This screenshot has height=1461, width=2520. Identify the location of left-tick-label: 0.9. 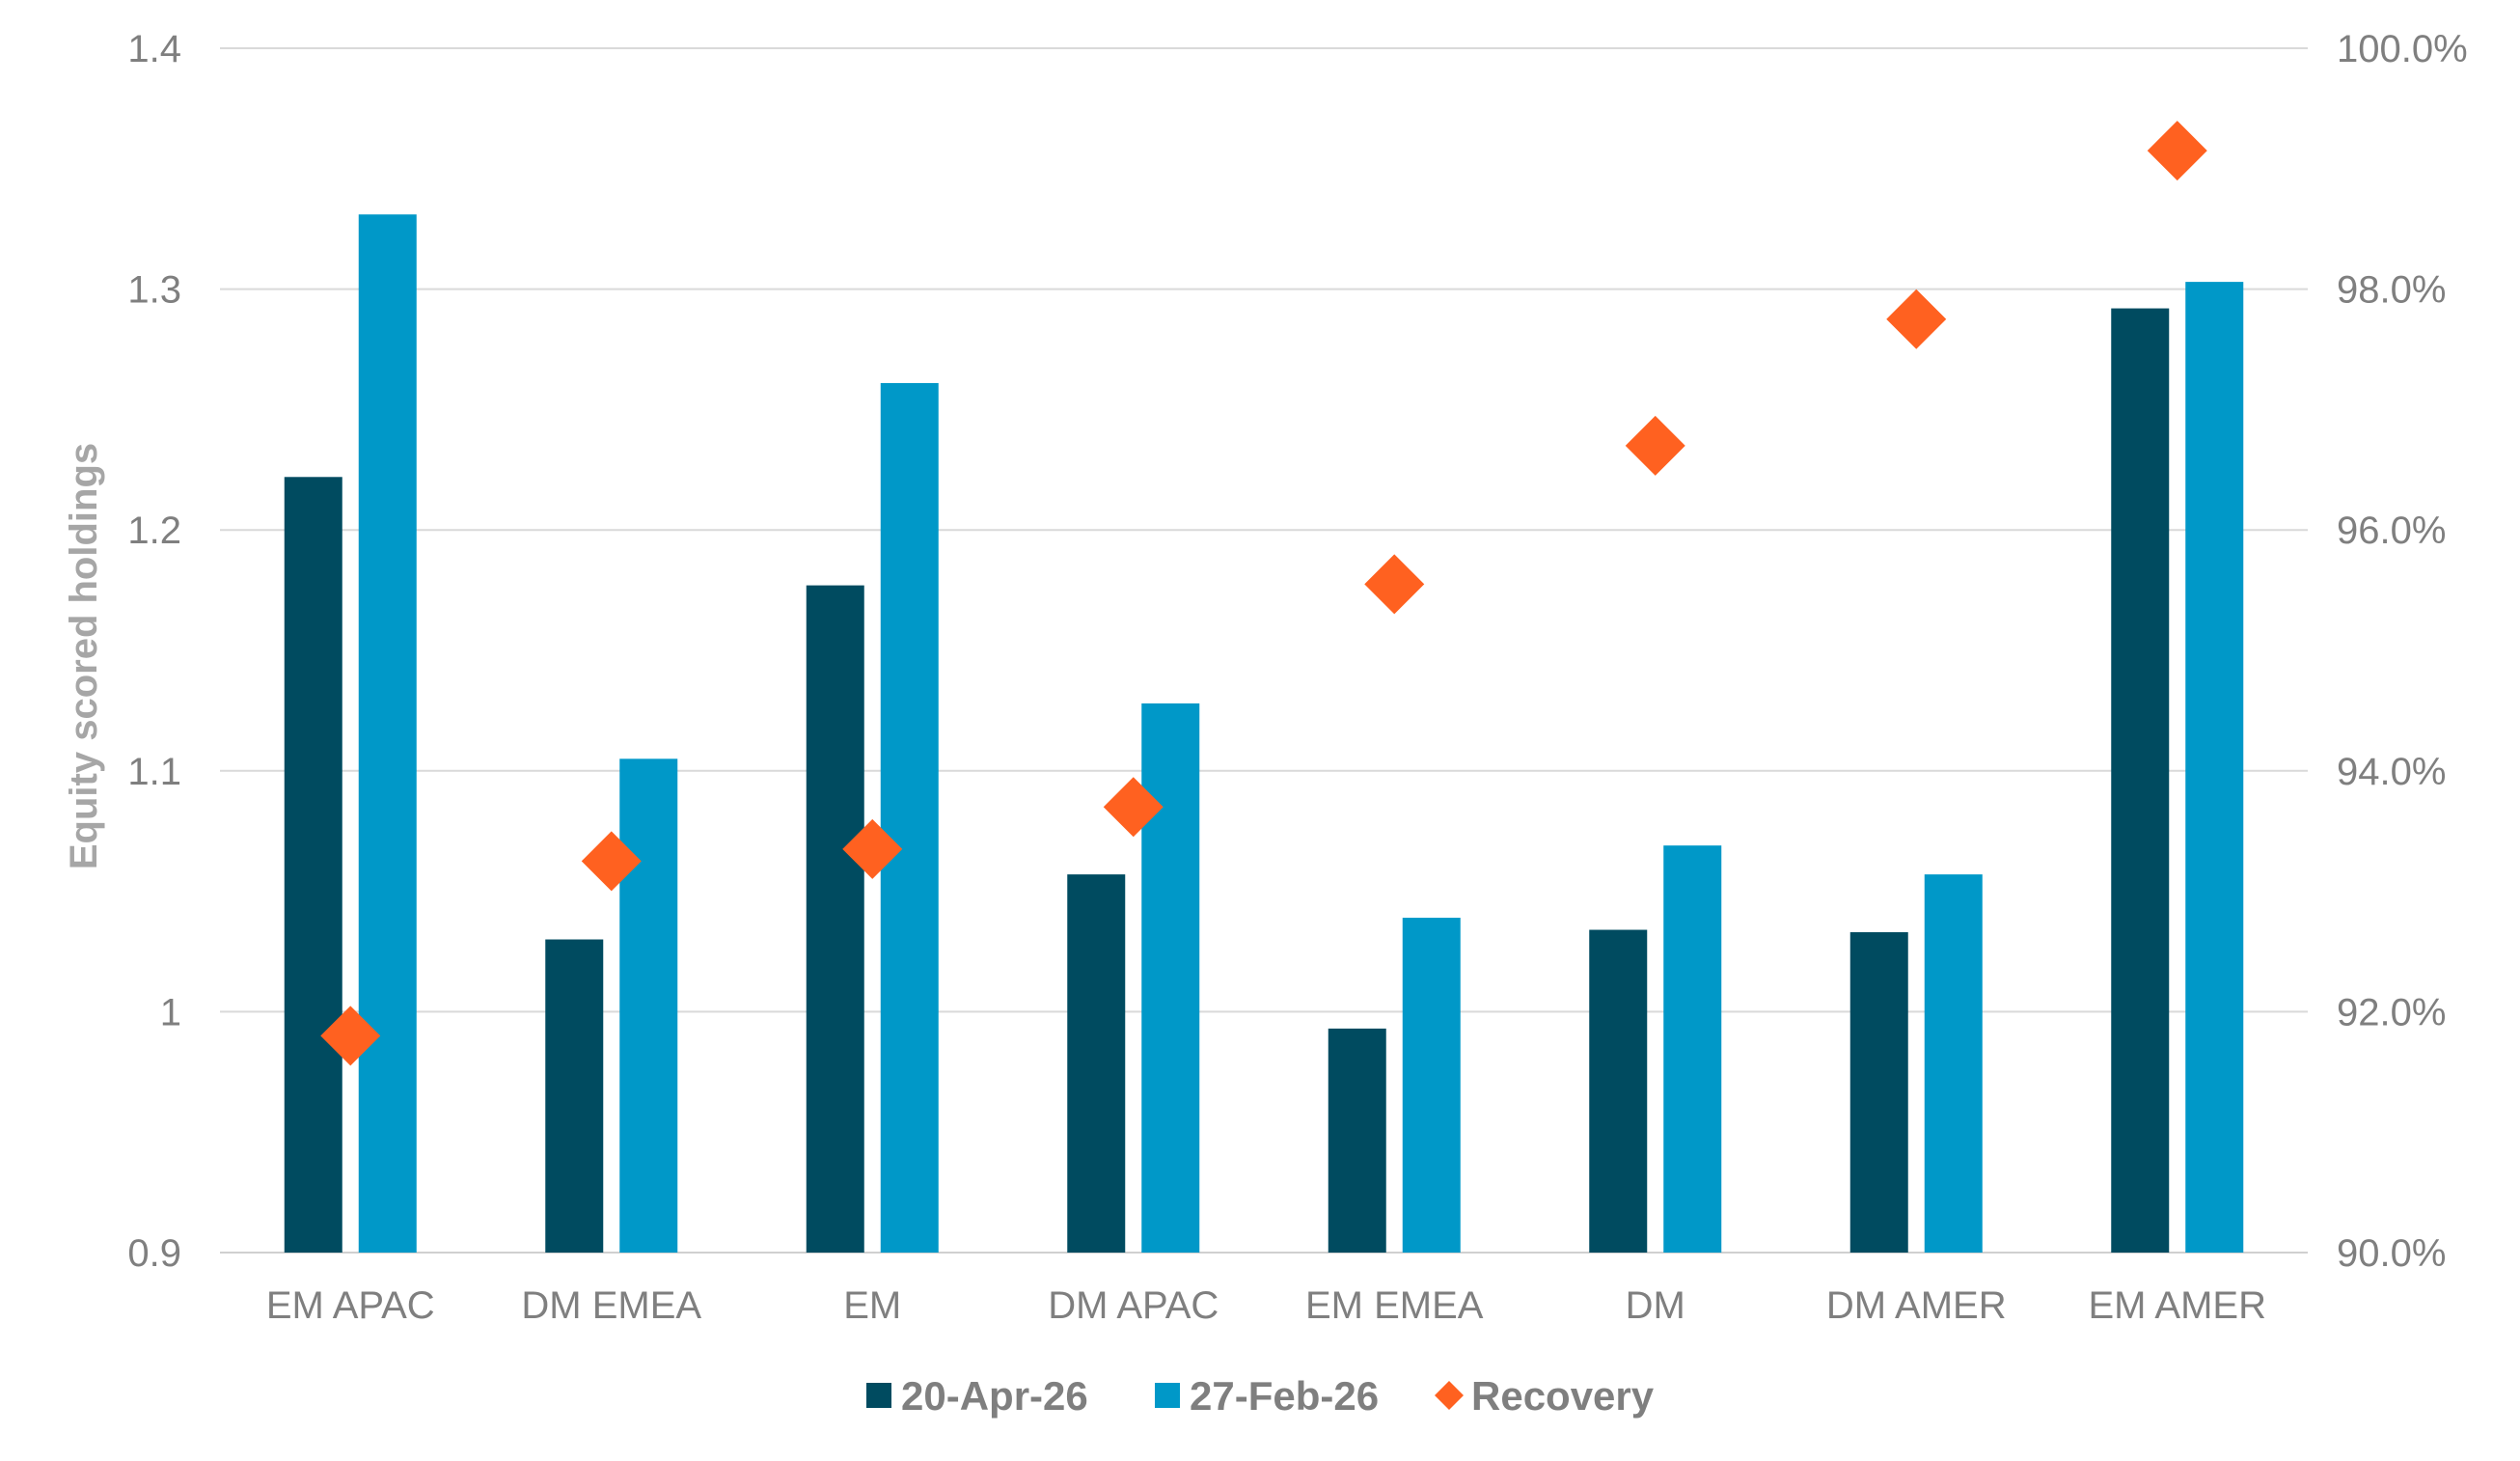
(154, 1253).